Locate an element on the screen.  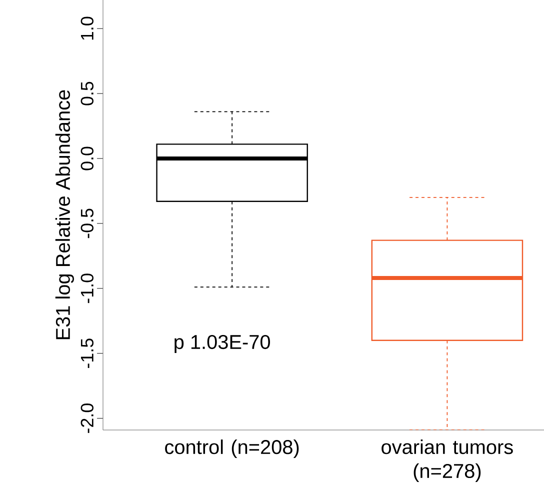
y-tick-label: -0.5 is located at coordinates (87, 223).